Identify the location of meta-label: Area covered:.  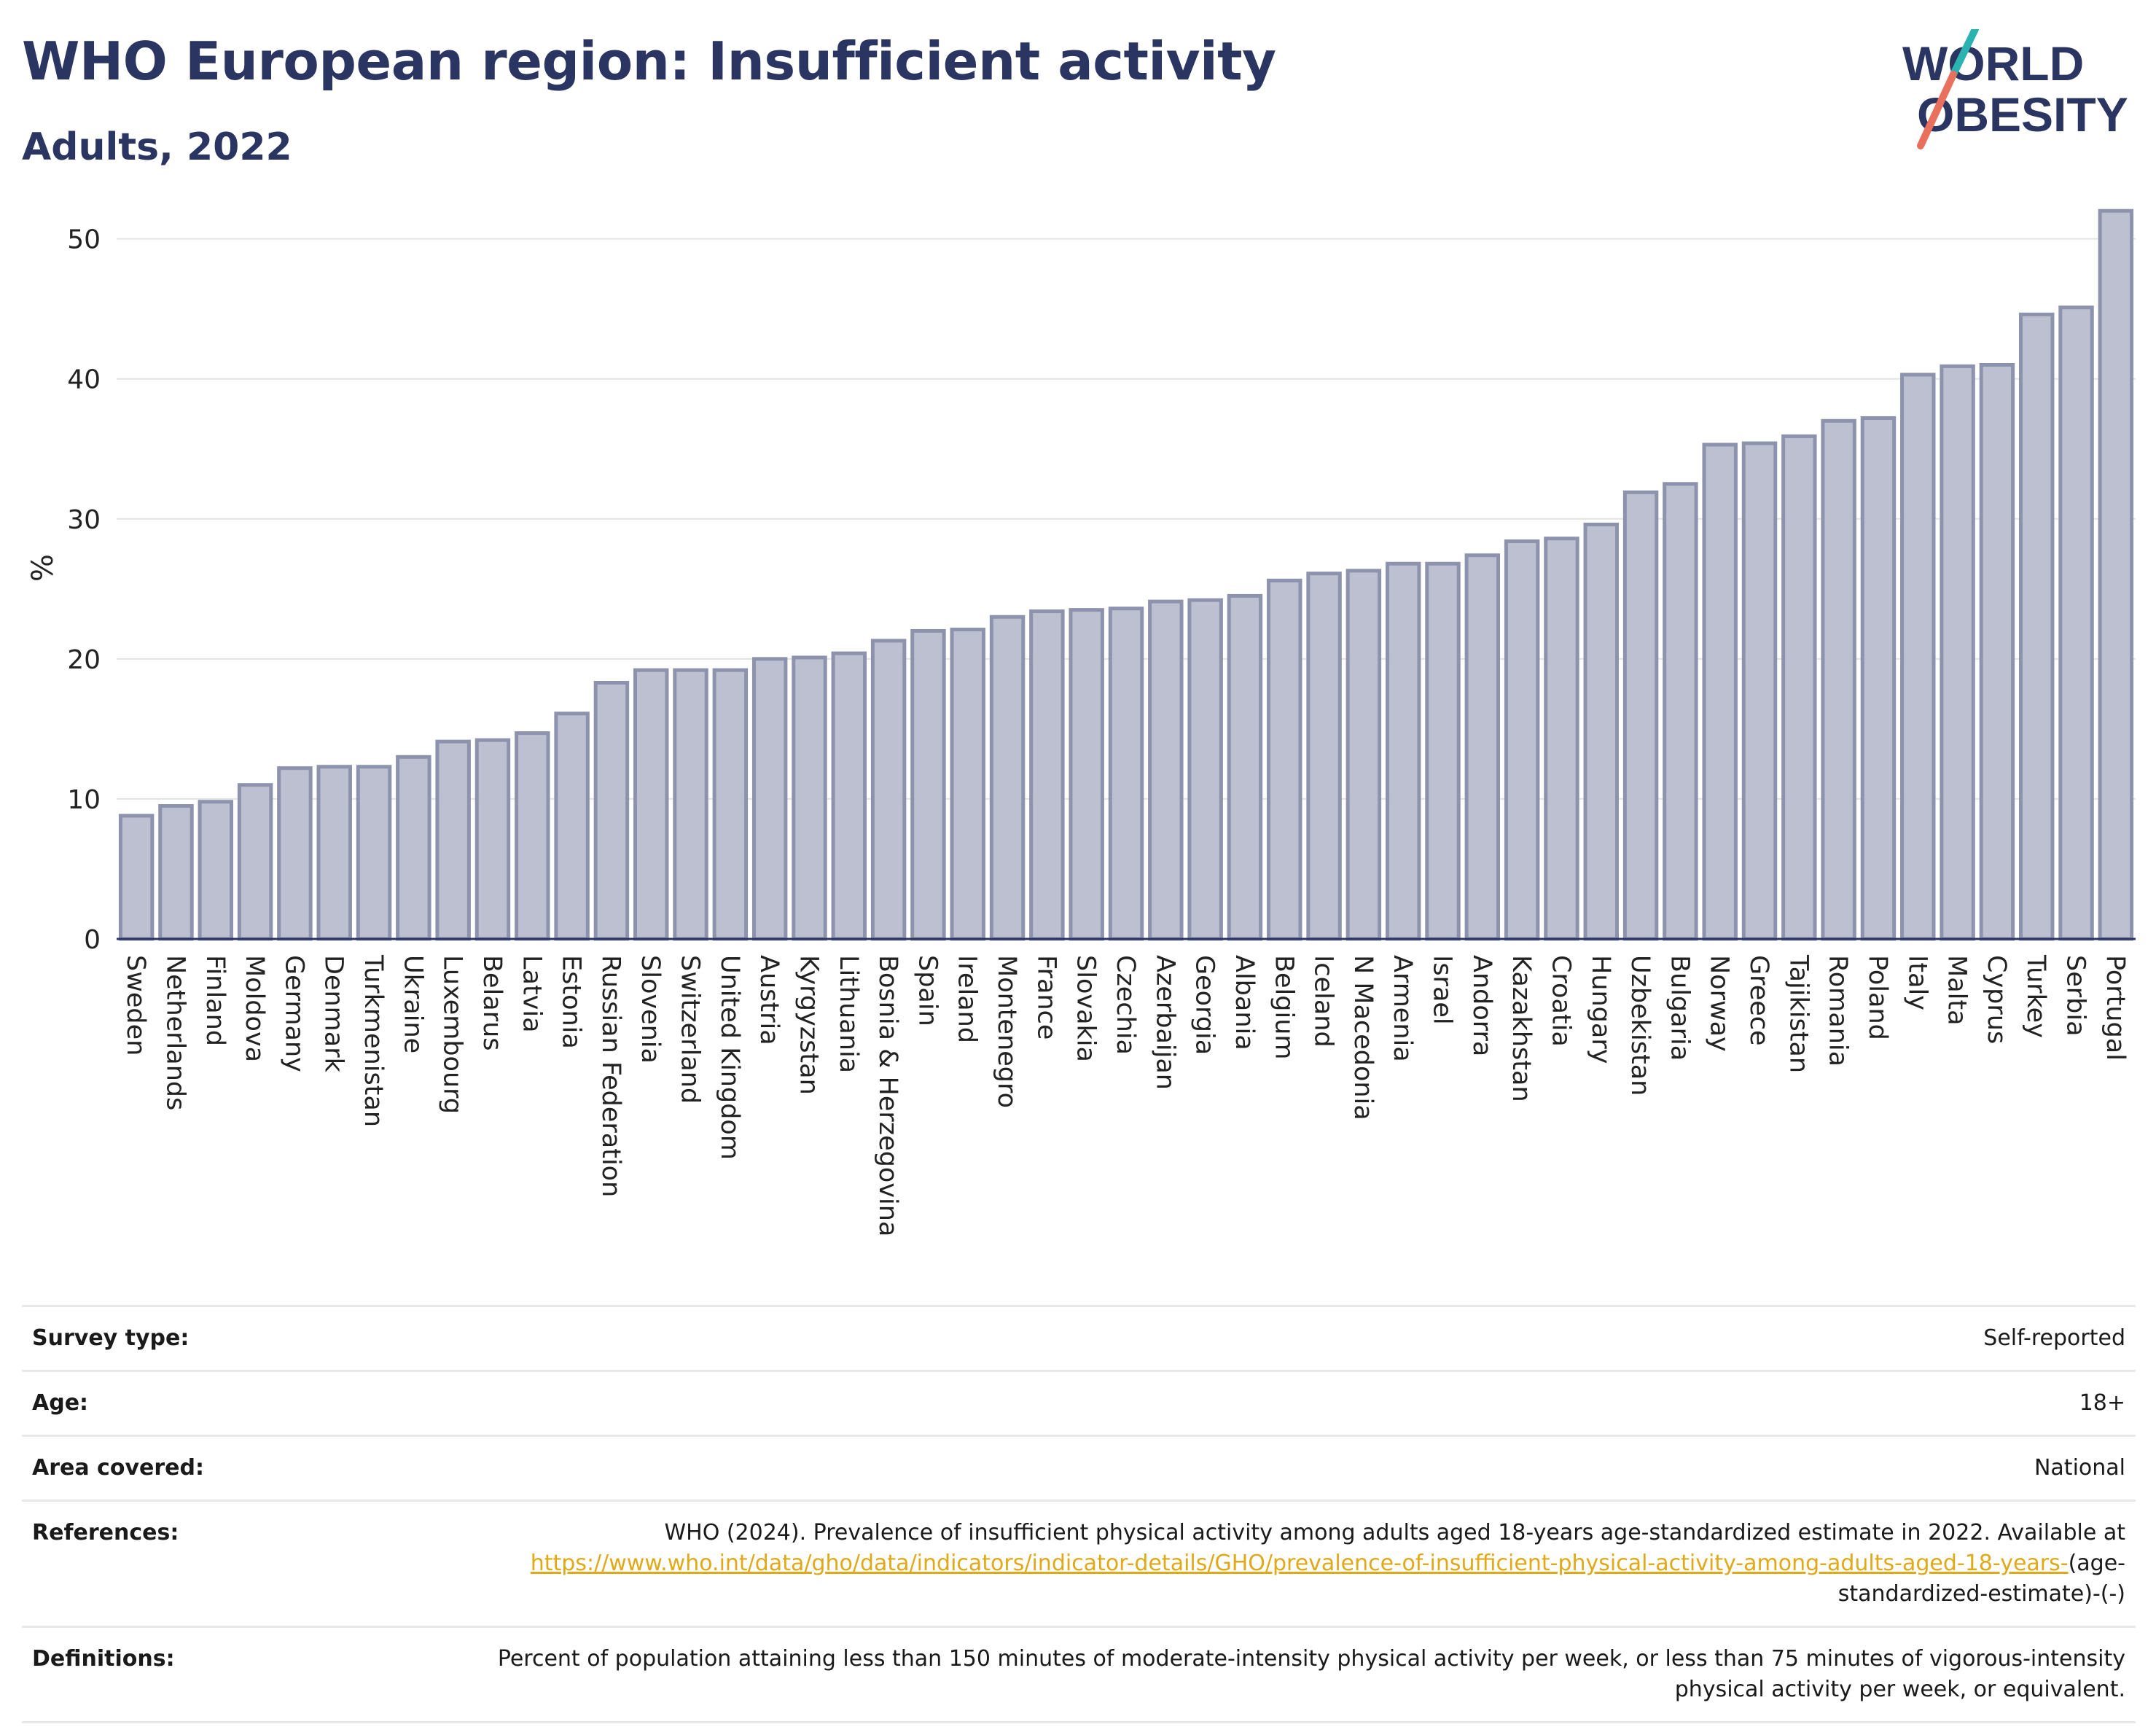
(118, 1468).